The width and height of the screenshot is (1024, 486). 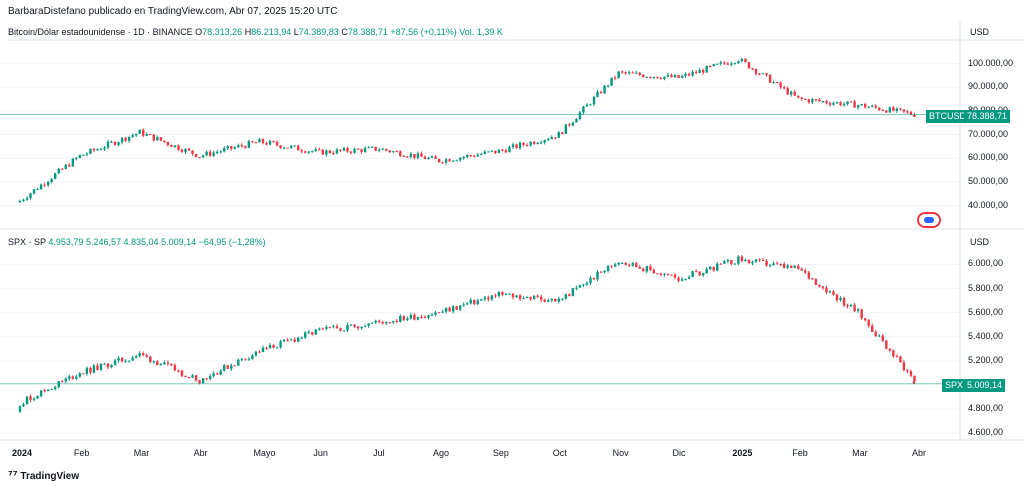 What do you see at coordinates (954, 385) in the screenshot?
I see `spx-symbol-tag: SPX` at bounding box center [954, 385].